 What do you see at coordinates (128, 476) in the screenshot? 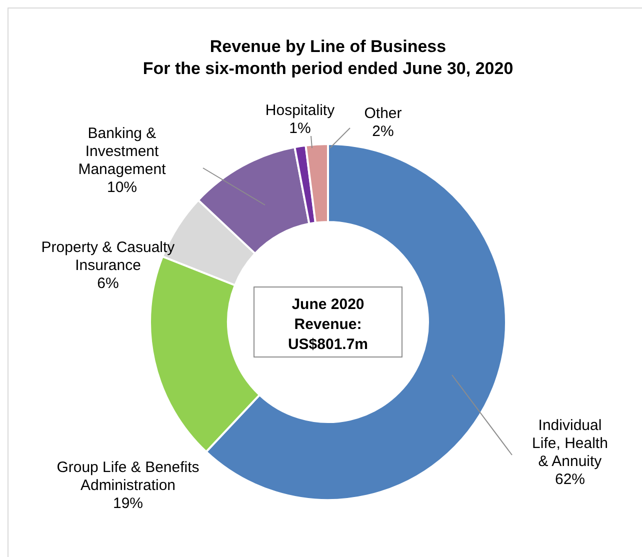
I see `slice-label: Group Life & Benefits Administration` at bounding box center [128, 476].